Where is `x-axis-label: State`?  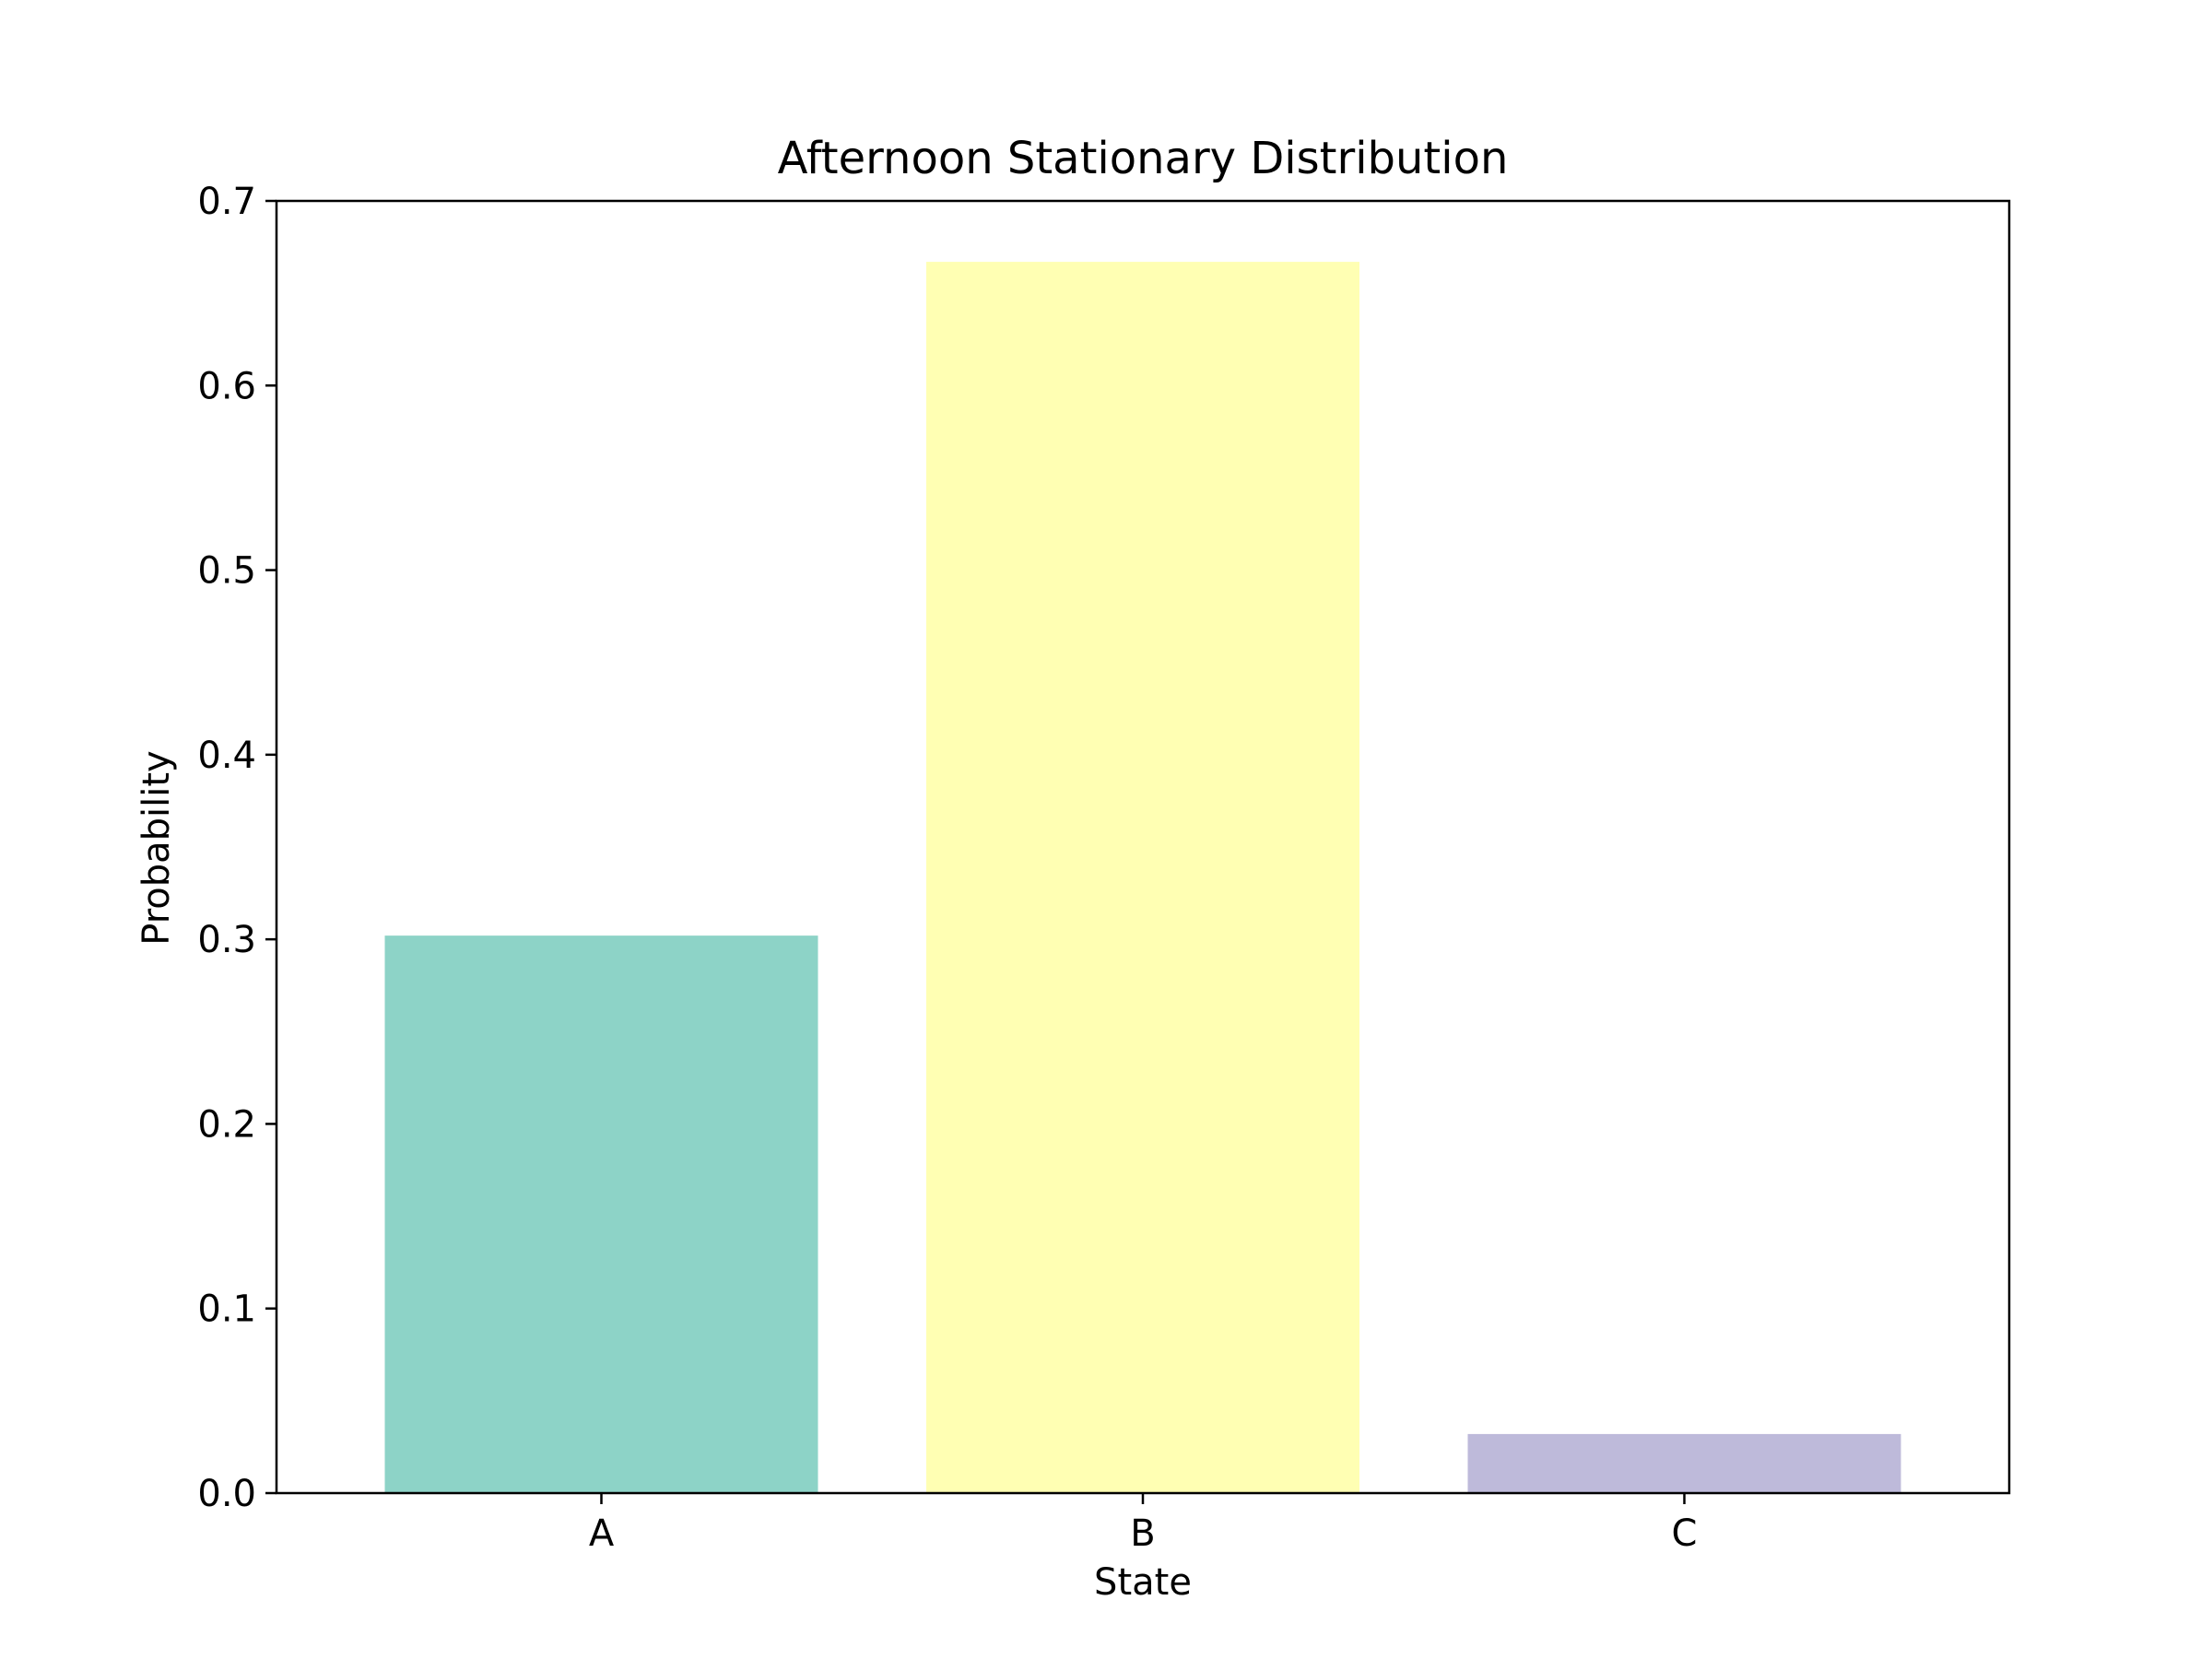 x-axis-label: State is located at coordinates (1143, 1582).